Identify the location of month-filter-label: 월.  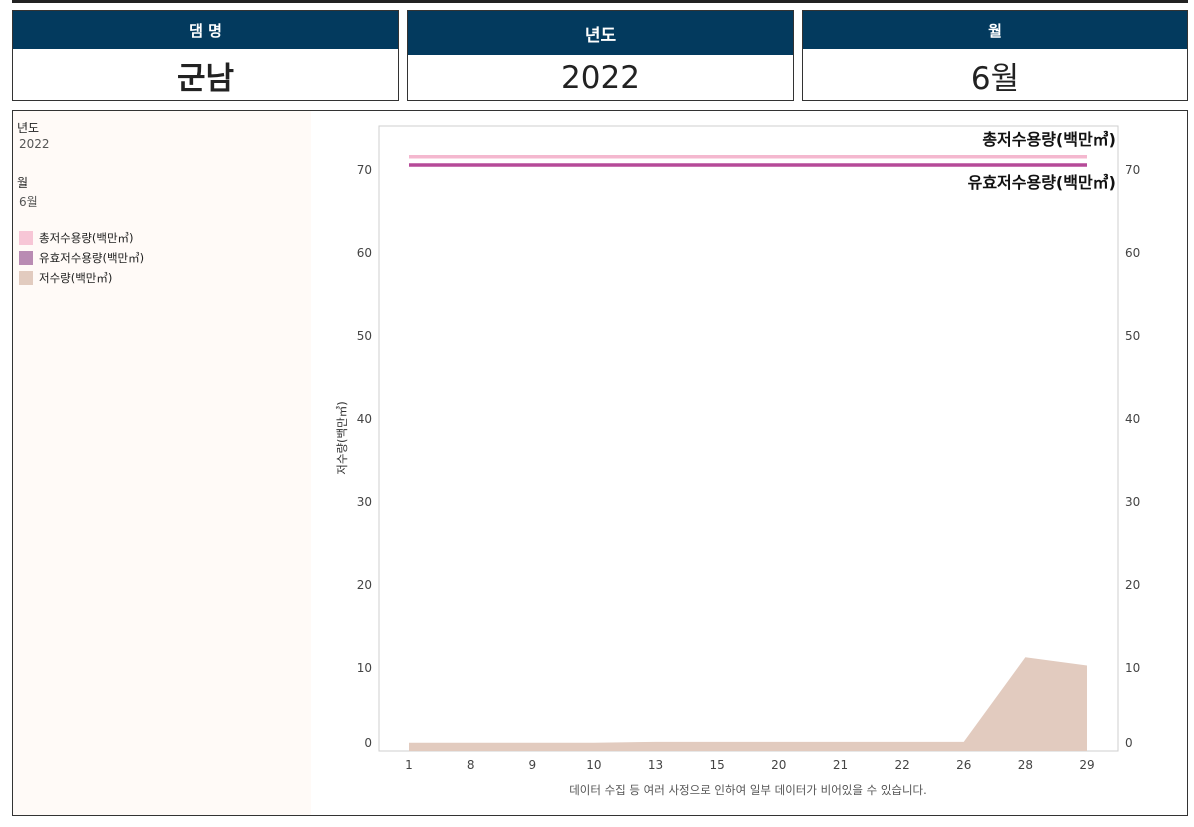
(23, 183).